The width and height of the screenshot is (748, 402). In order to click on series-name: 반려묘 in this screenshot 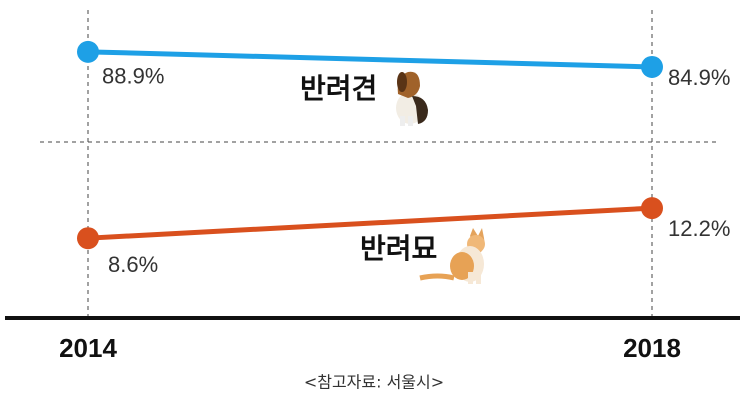, I will do `click(398, 248)`.